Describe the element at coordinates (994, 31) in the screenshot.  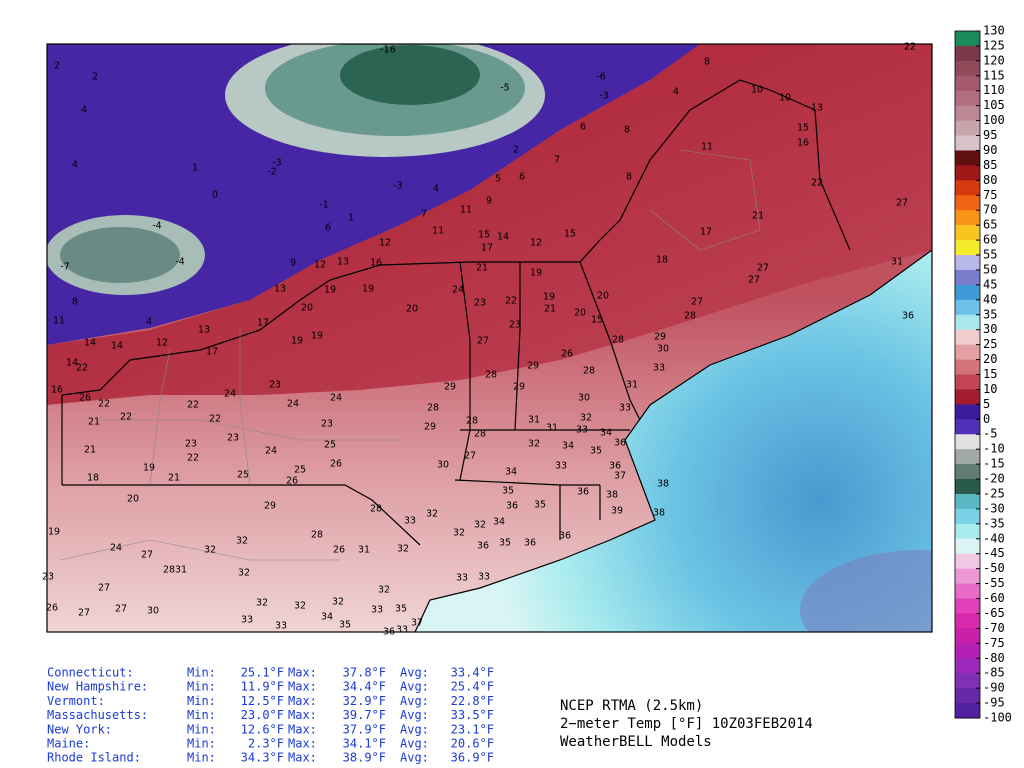
I see `colorbar-label: 130` at that location.